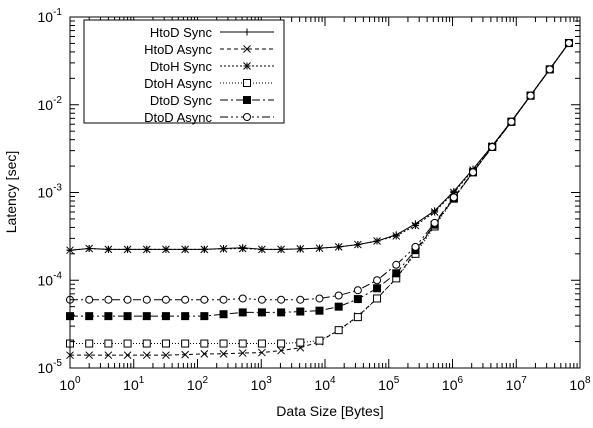  Describe the element at coordinates (70, 384) in the screenshot. I see `x-tick-label: 10⁰` at that location.